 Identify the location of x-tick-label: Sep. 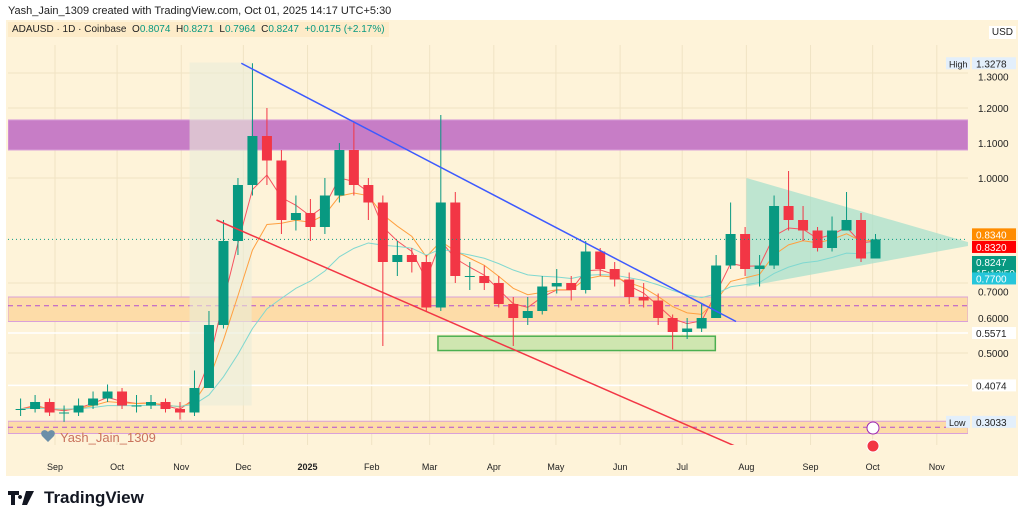
(55, 467).